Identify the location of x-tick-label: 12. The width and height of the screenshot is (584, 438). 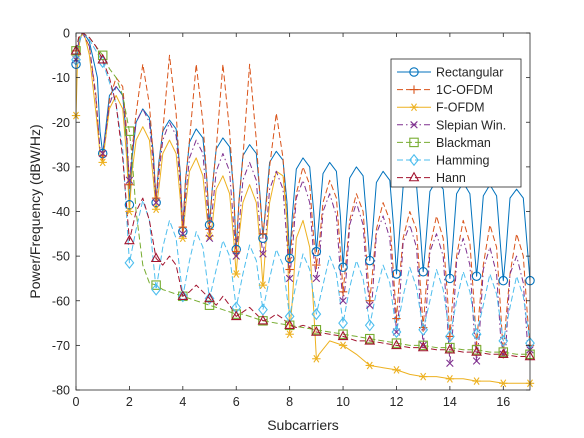
(397, 402).